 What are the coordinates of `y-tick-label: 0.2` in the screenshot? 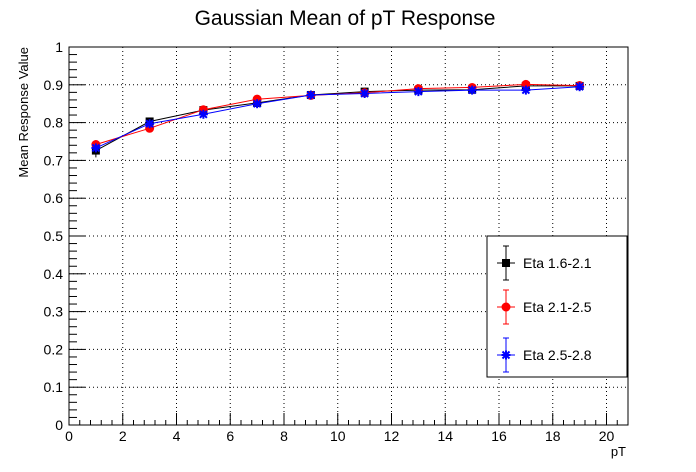 It's located at (54, 349).